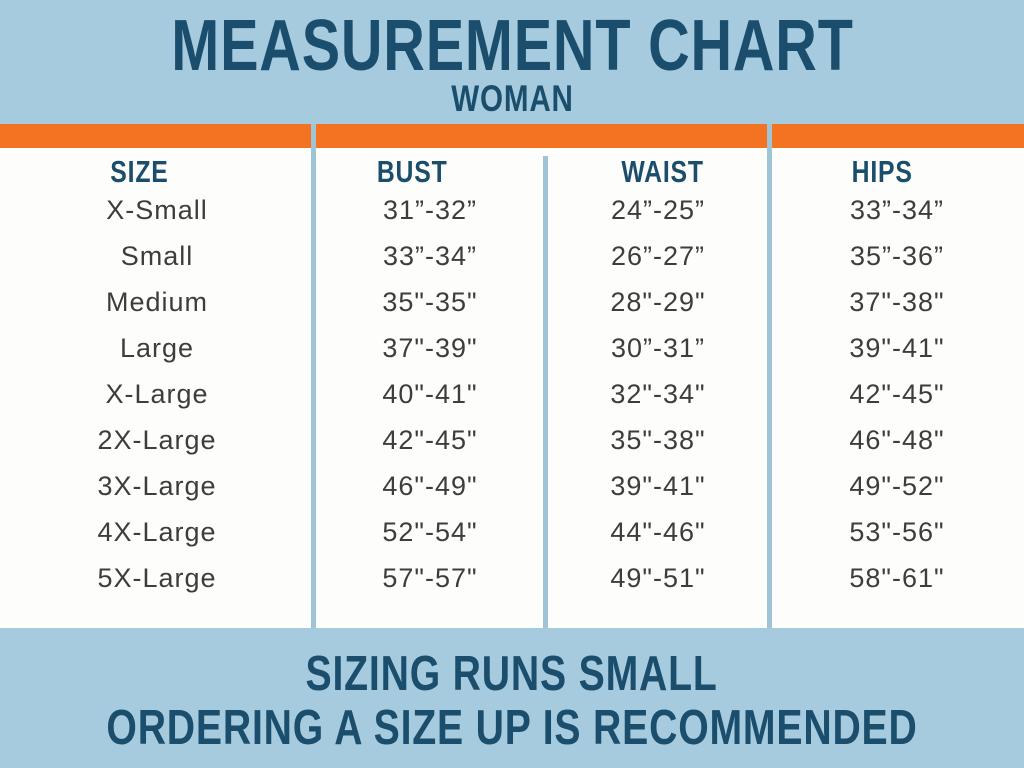 Image resolution: width=1024 pixels, height=768 pixels. I want to click on page-title: MEASUREMENT CHART, so click(512, 46).